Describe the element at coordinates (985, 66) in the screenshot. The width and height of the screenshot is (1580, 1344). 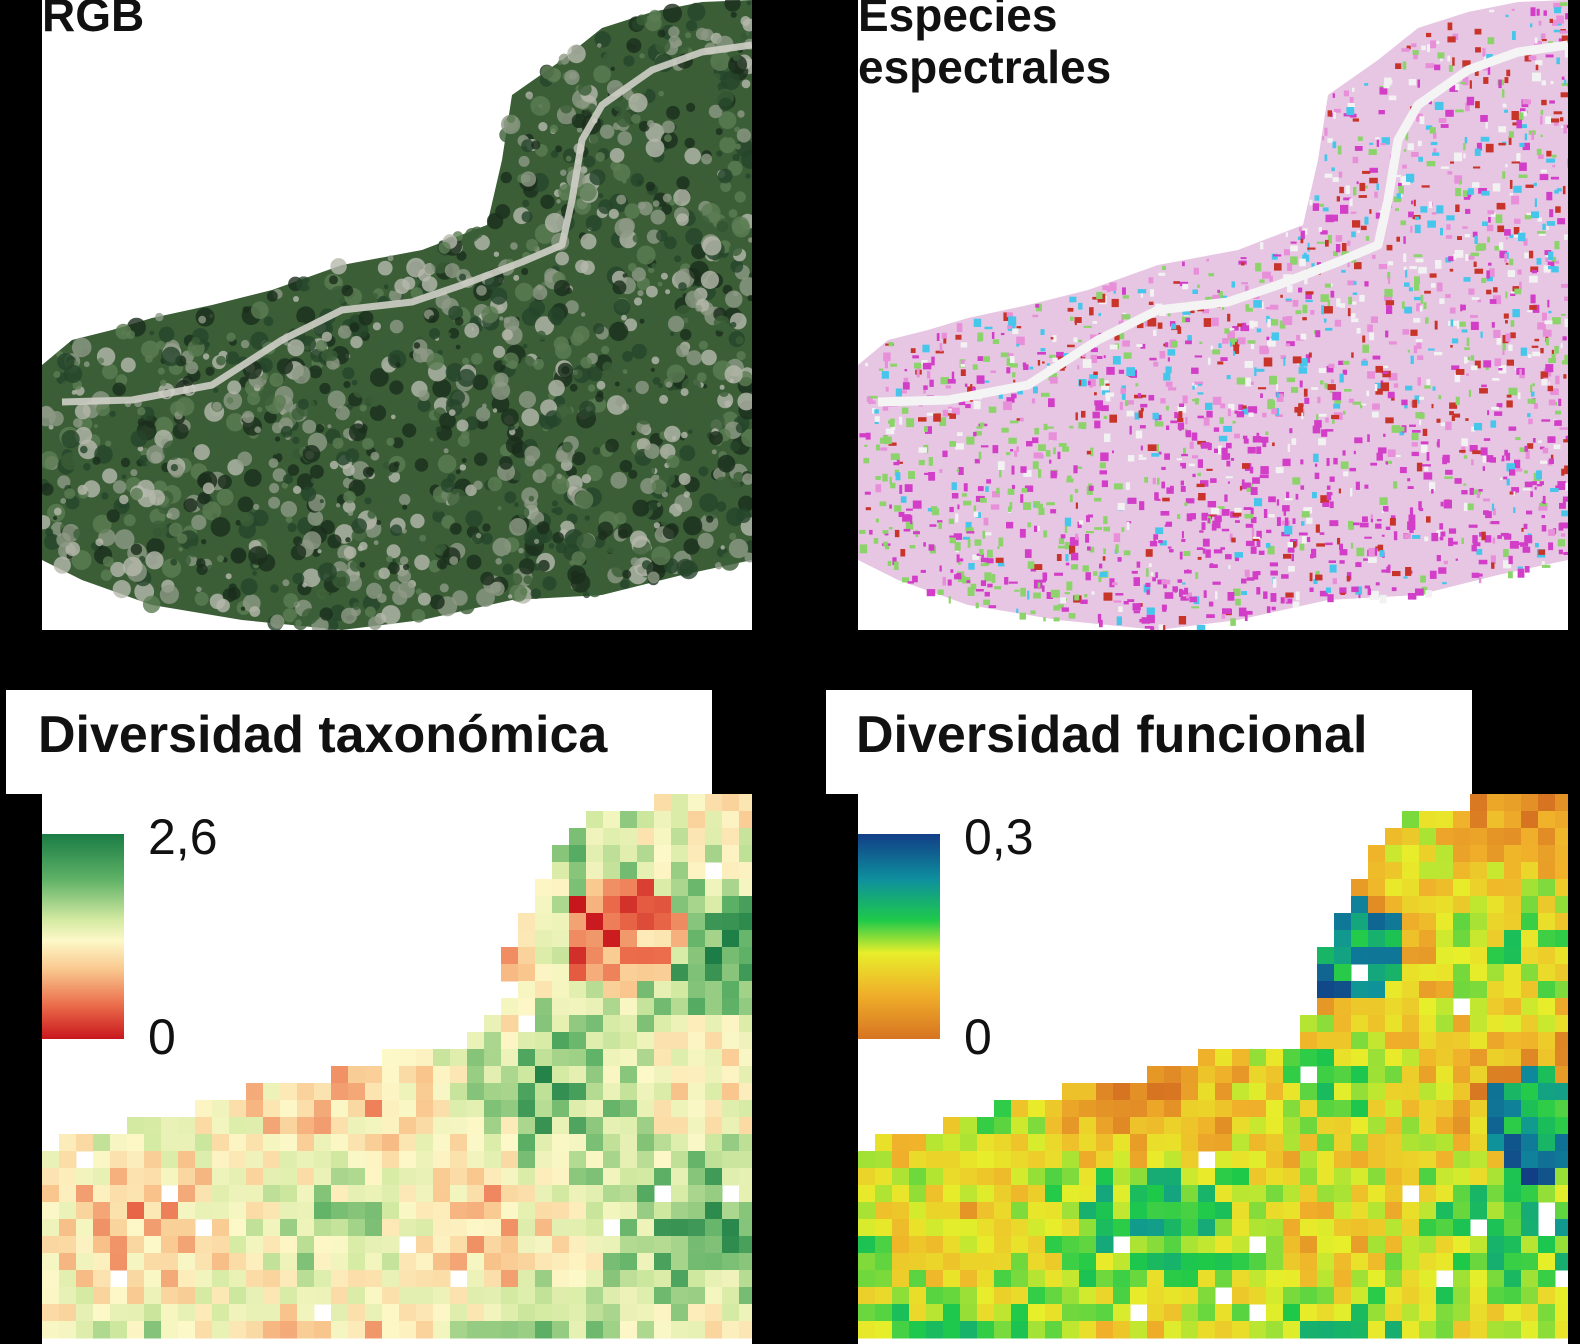
I see `spectral-title-line2: espectrales` at that location.